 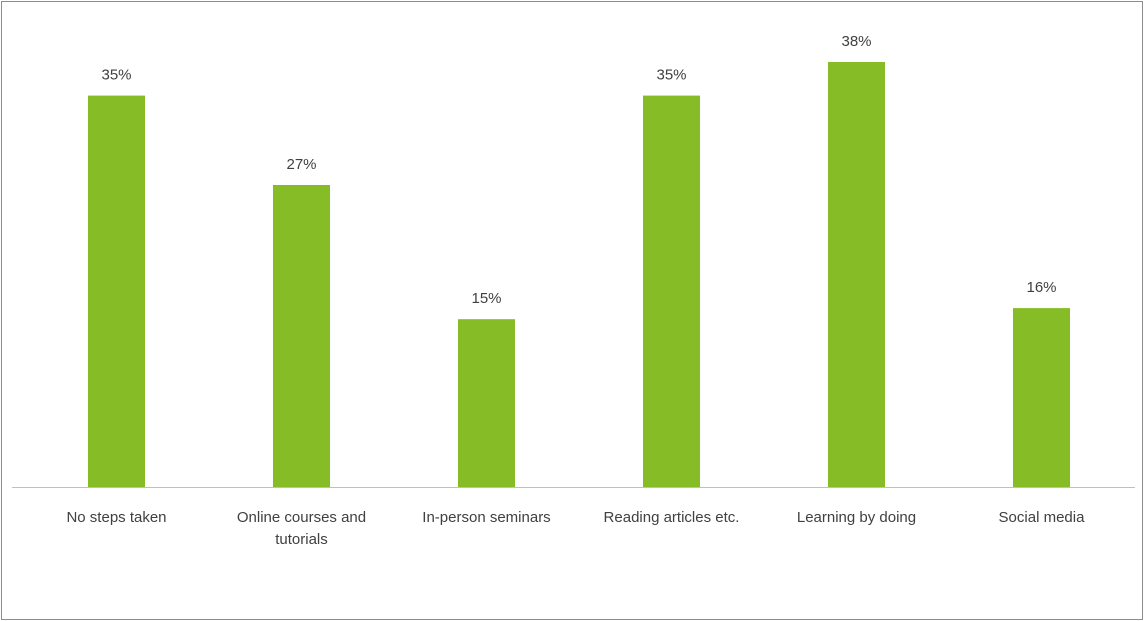 What do you see at coordinates (486, 298) in the screenshot?
I see `data-label-2: 15%` at bounding box center [486, 298].